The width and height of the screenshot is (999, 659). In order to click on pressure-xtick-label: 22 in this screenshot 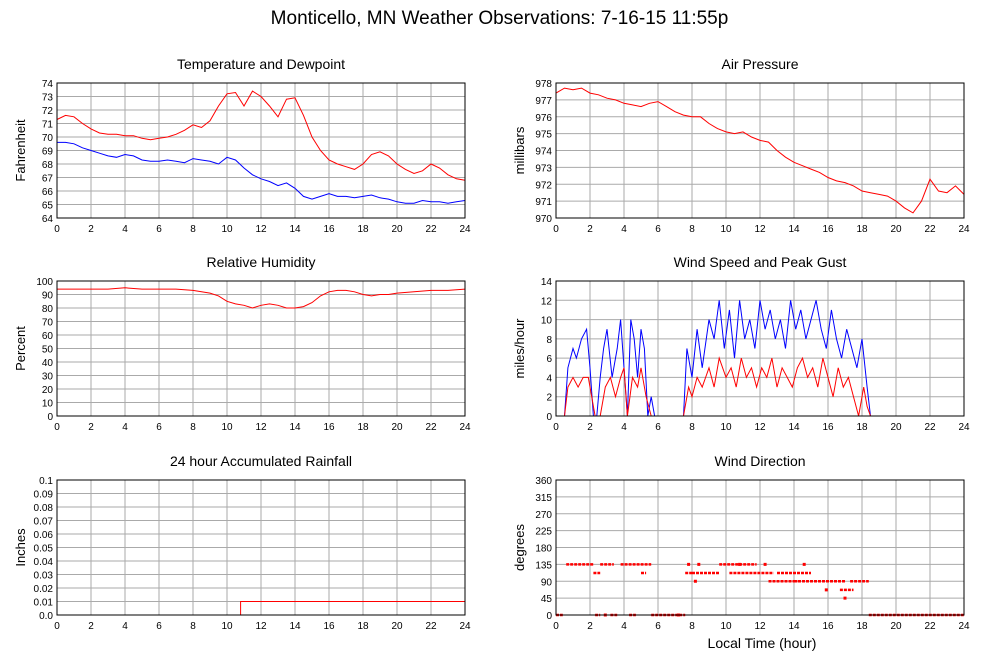, I will do `click(930, 229)`.